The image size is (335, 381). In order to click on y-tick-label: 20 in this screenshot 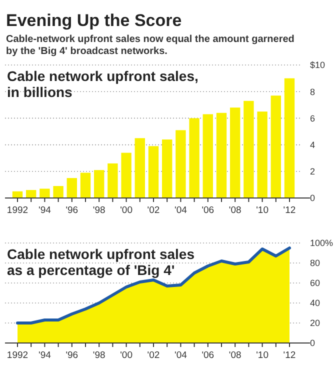, I will do `click(315, 323)`.